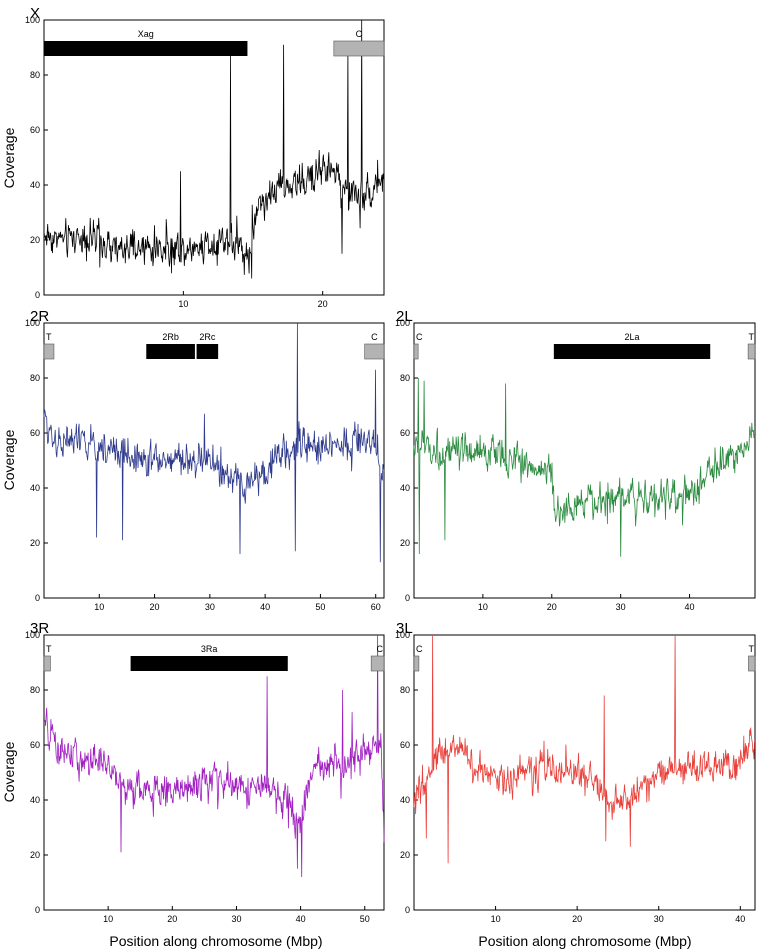  I want to click on x-axis-label-right: Position along chromosome (Mbp), so click(584, 941).